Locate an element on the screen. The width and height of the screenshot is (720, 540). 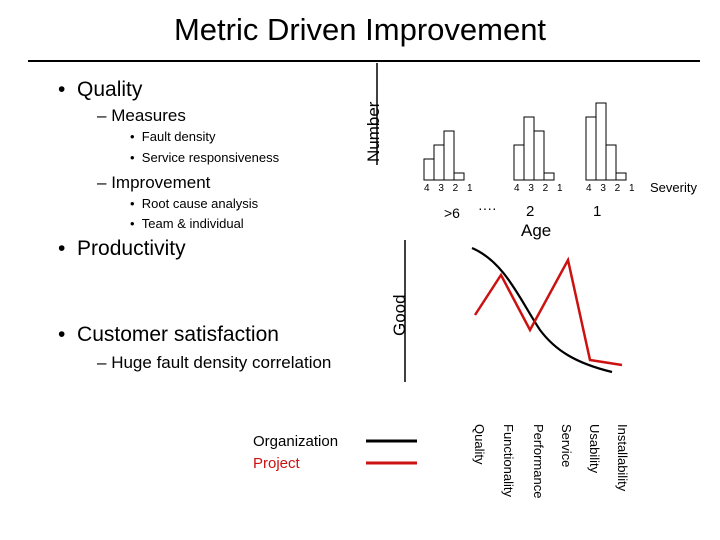
bullet-team-individual: • Team & individual is located at coordinates (187, 223).